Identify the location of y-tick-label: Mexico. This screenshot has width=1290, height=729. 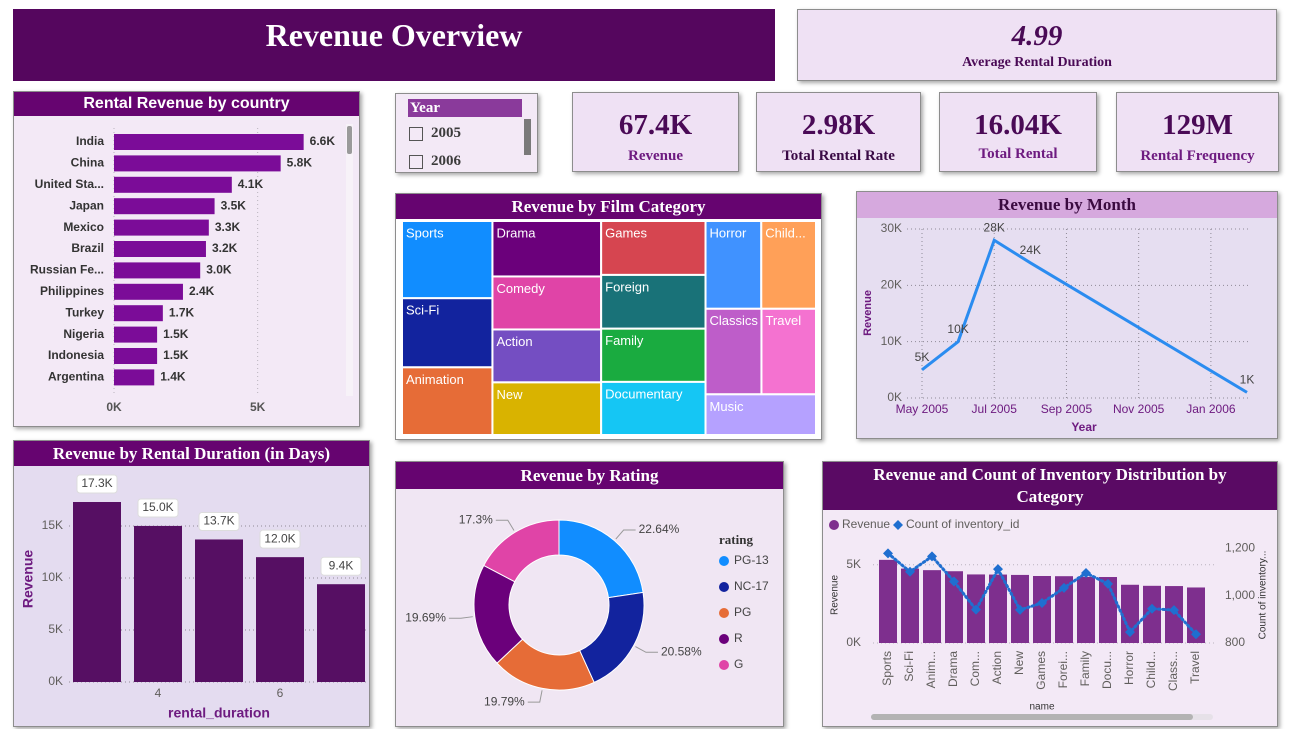
(83, 227).